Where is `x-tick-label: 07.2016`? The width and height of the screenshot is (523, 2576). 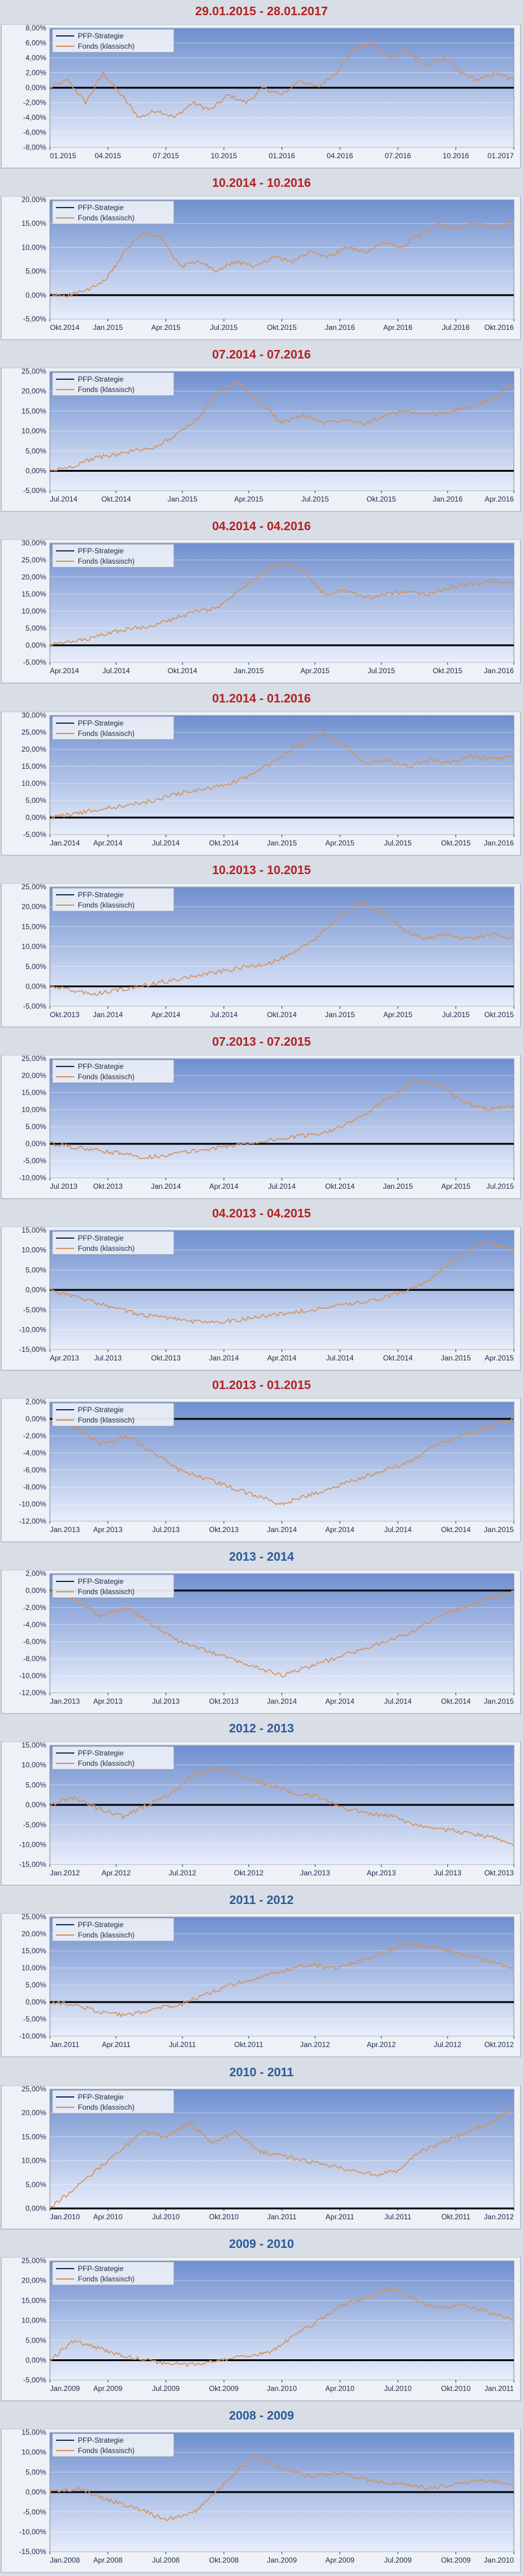
x-tick-label: 07.2016 is located at coordinates (399, 156).